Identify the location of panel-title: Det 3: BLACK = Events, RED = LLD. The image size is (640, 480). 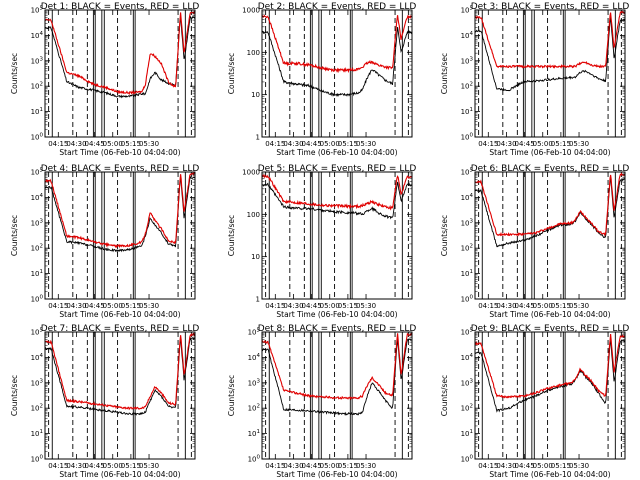
(550, 7).